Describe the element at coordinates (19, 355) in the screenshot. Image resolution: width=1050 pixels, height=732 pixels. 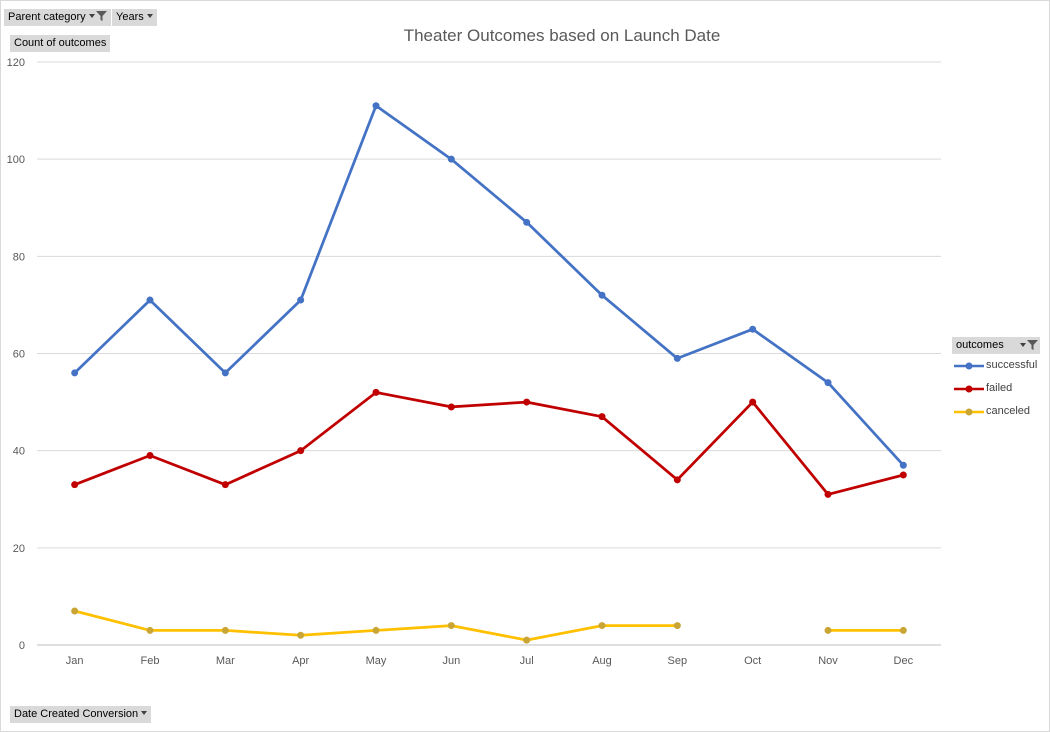
I see `y-tick-label: 60` at that location.